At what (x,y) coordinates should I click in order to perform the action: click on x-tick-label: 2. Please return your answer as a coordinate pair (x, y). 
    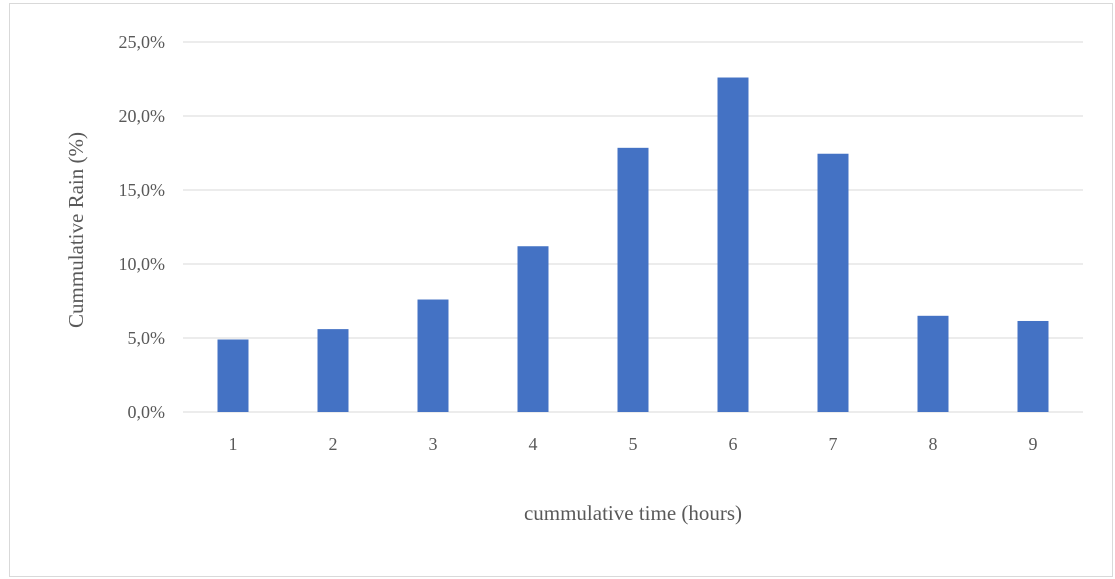
    Looking at the image, I should click on (333, 444).